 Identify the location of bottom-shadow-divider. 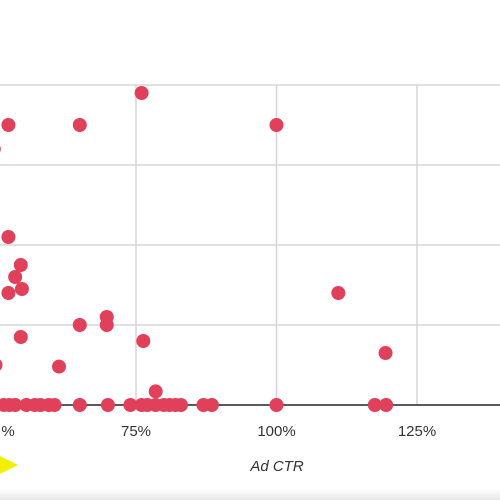
(250, 494).